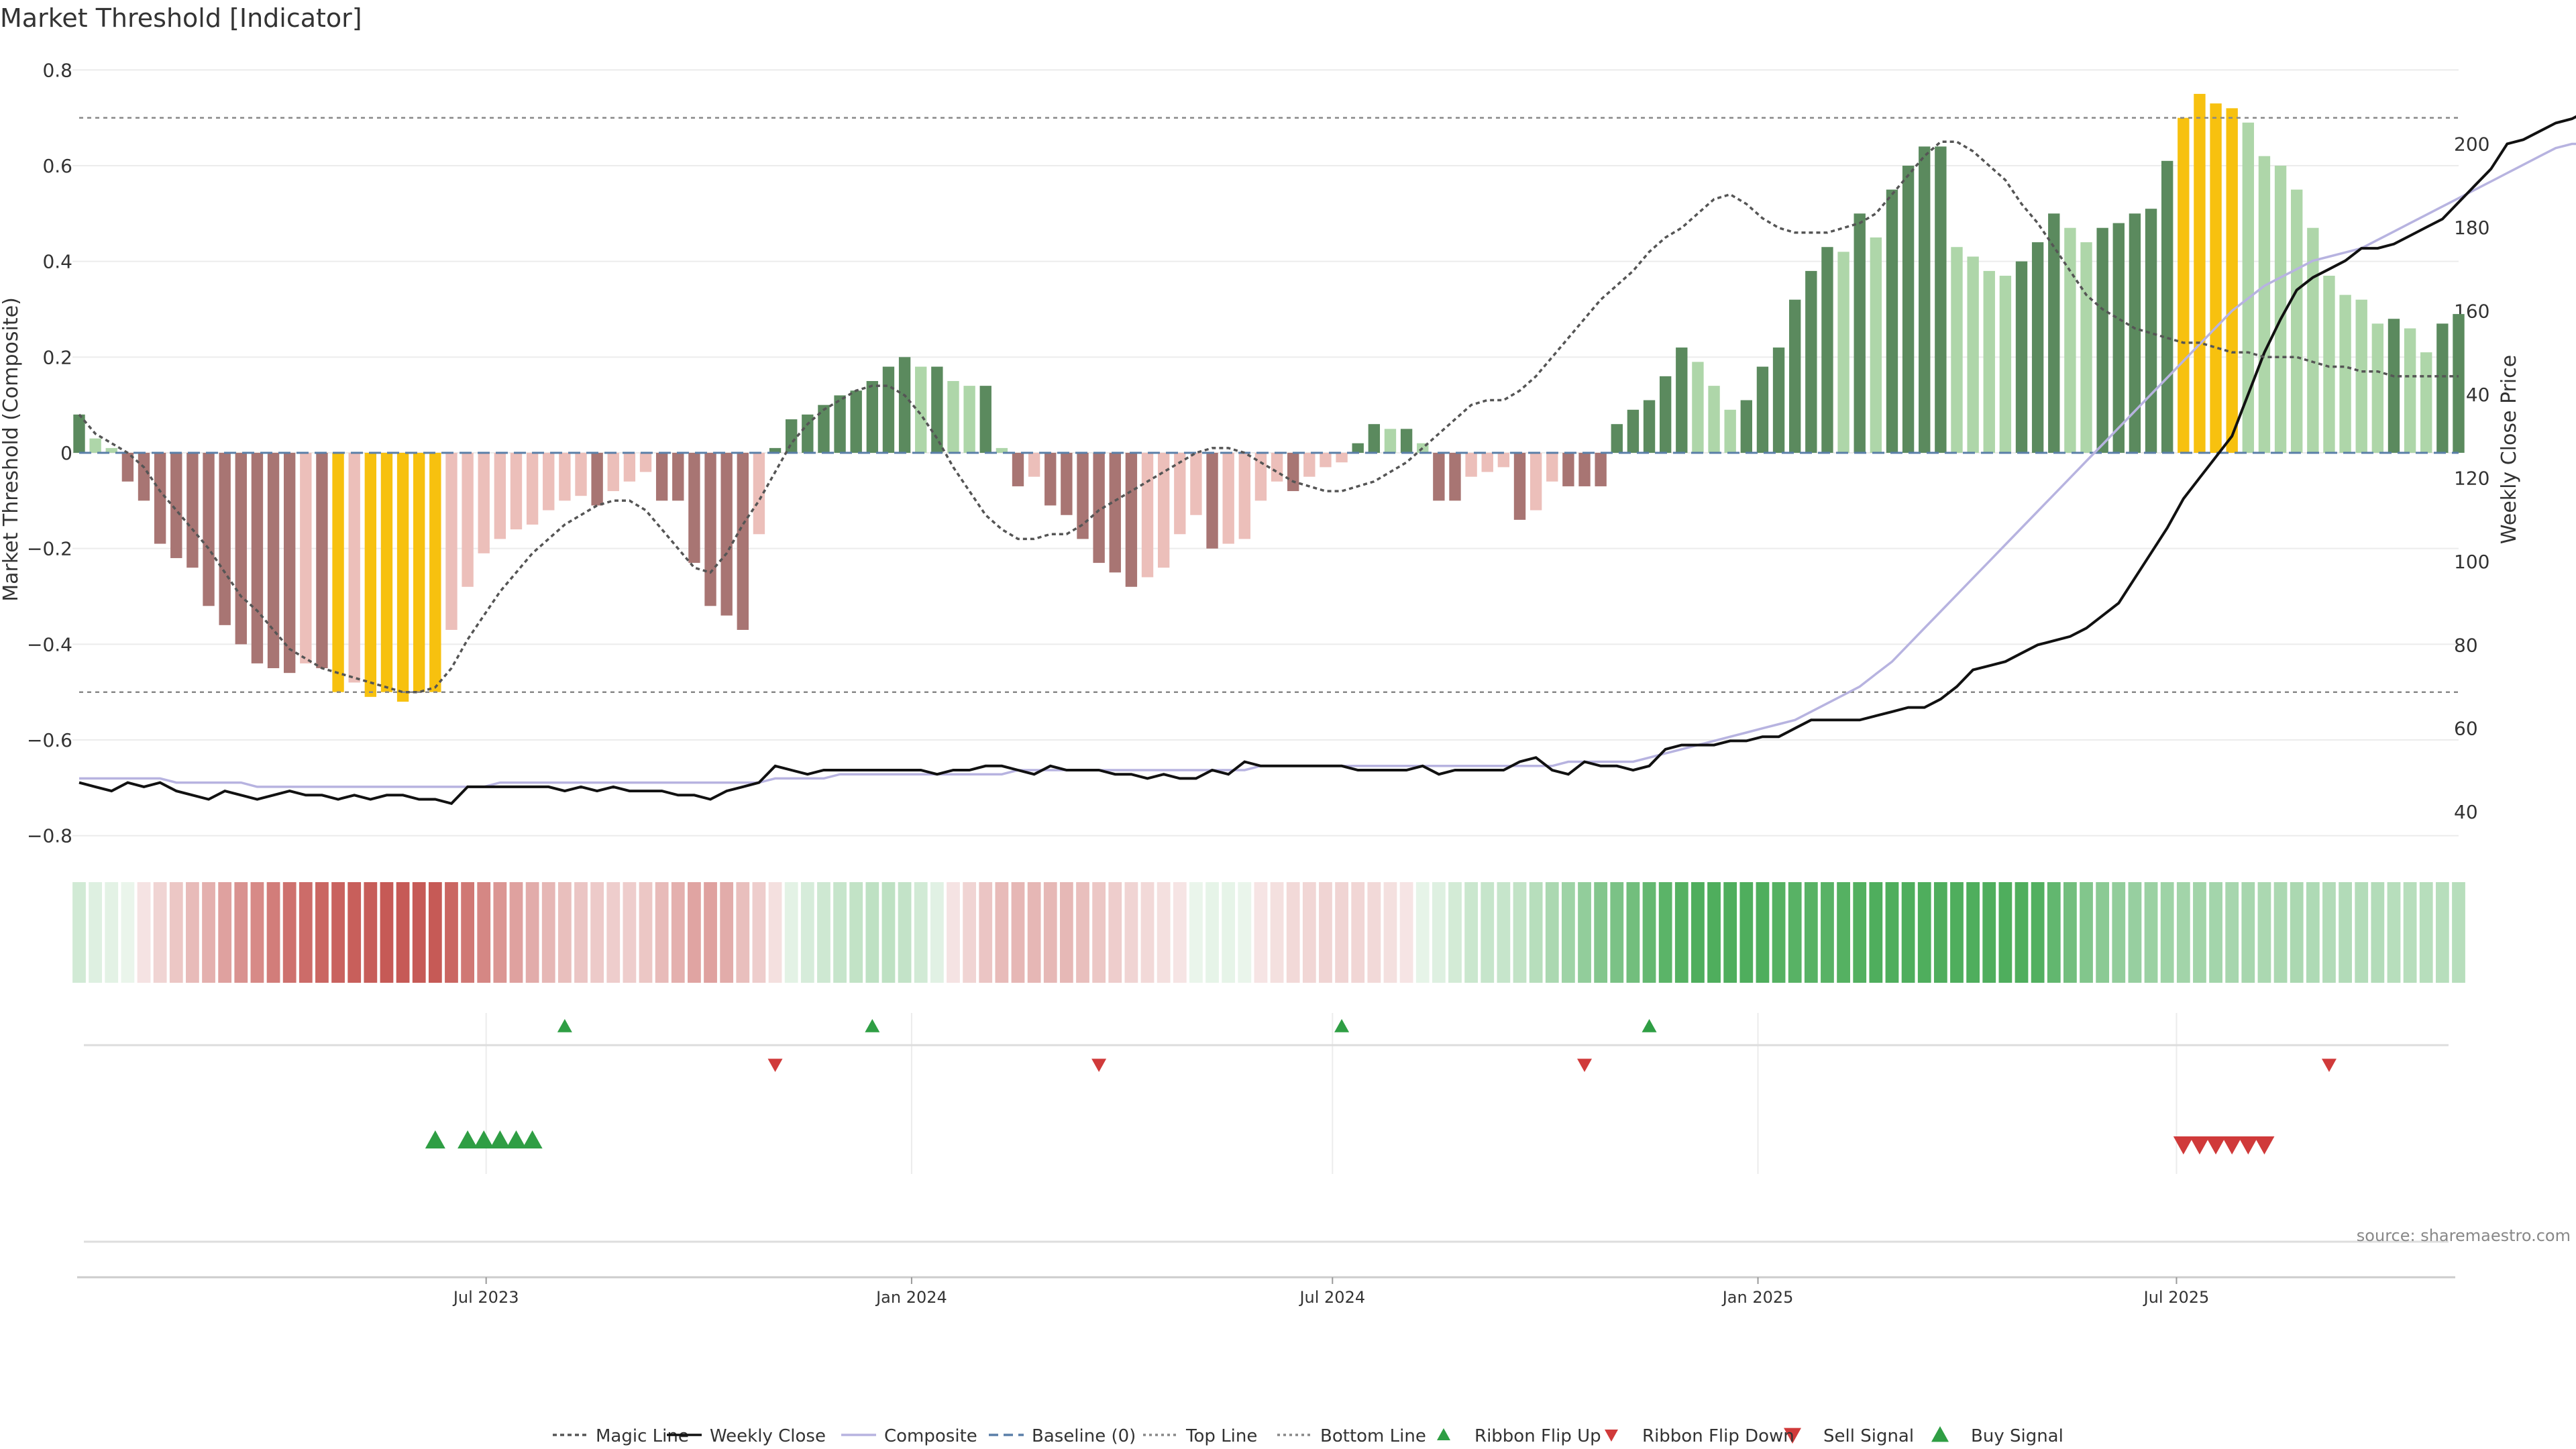 Image resolution: width=2576 pixels, height=1449 pixels. Describe the element at coordinates (1330, 1292) in the screenshot. I see `x-axis-ticks: Jul 2023 Jan 2024 Jul 2024 Jan 2025 Jul 2025` at that location.